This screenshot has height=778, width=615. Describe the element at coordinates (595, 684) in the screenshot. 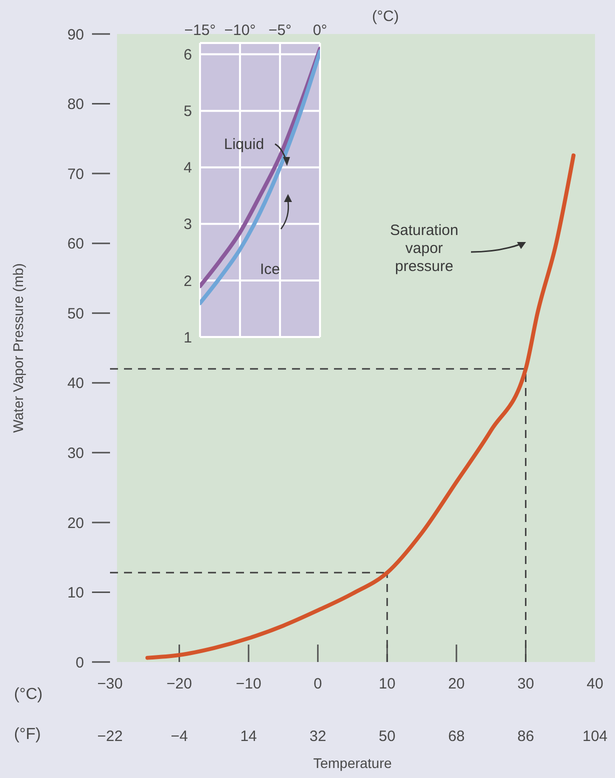

I see `x-tick-label: 40` at that location.